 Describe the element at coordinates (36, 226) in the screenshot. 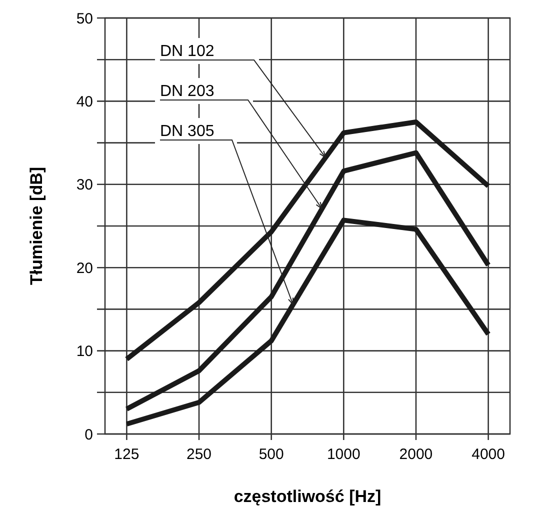

I see `y-axis-title: Tłumienie [dB]` at that location.